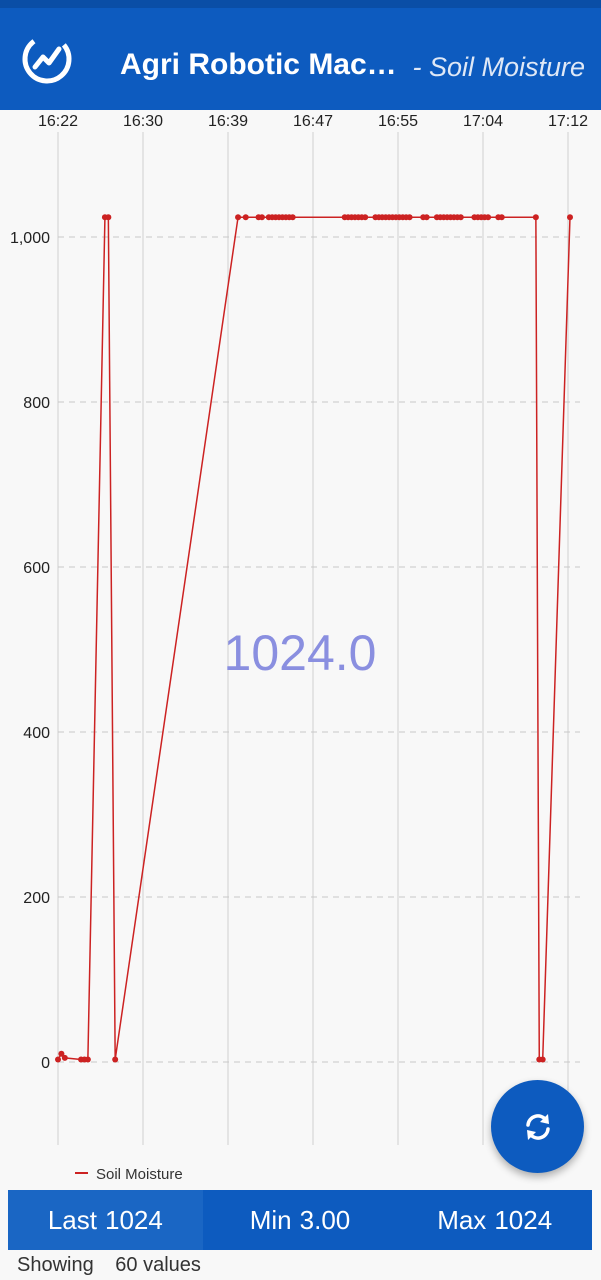  I want to click on x-tick-label: 16:30, so click(143, 121).